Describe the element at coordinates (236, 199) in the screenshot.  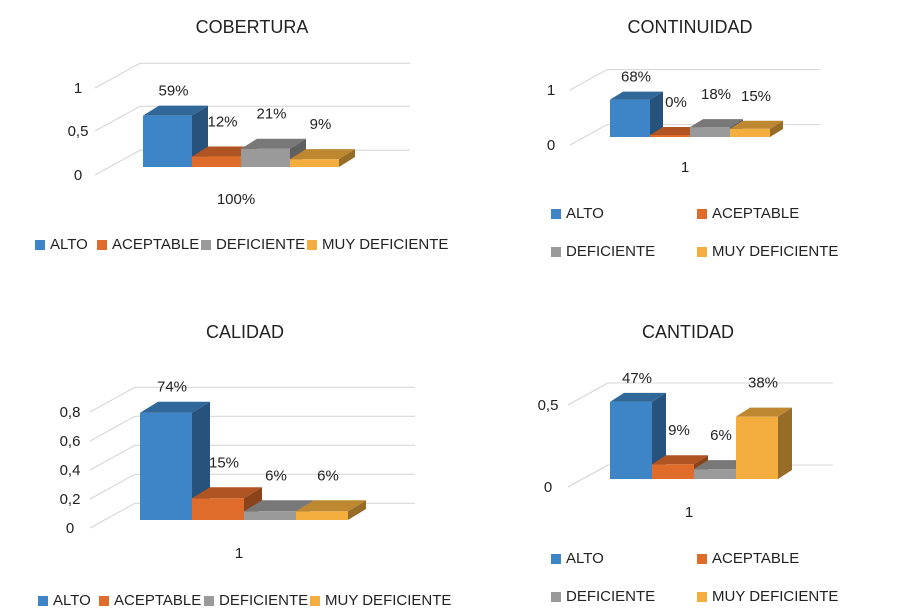
I see `x-category-label: 100%` at that location.